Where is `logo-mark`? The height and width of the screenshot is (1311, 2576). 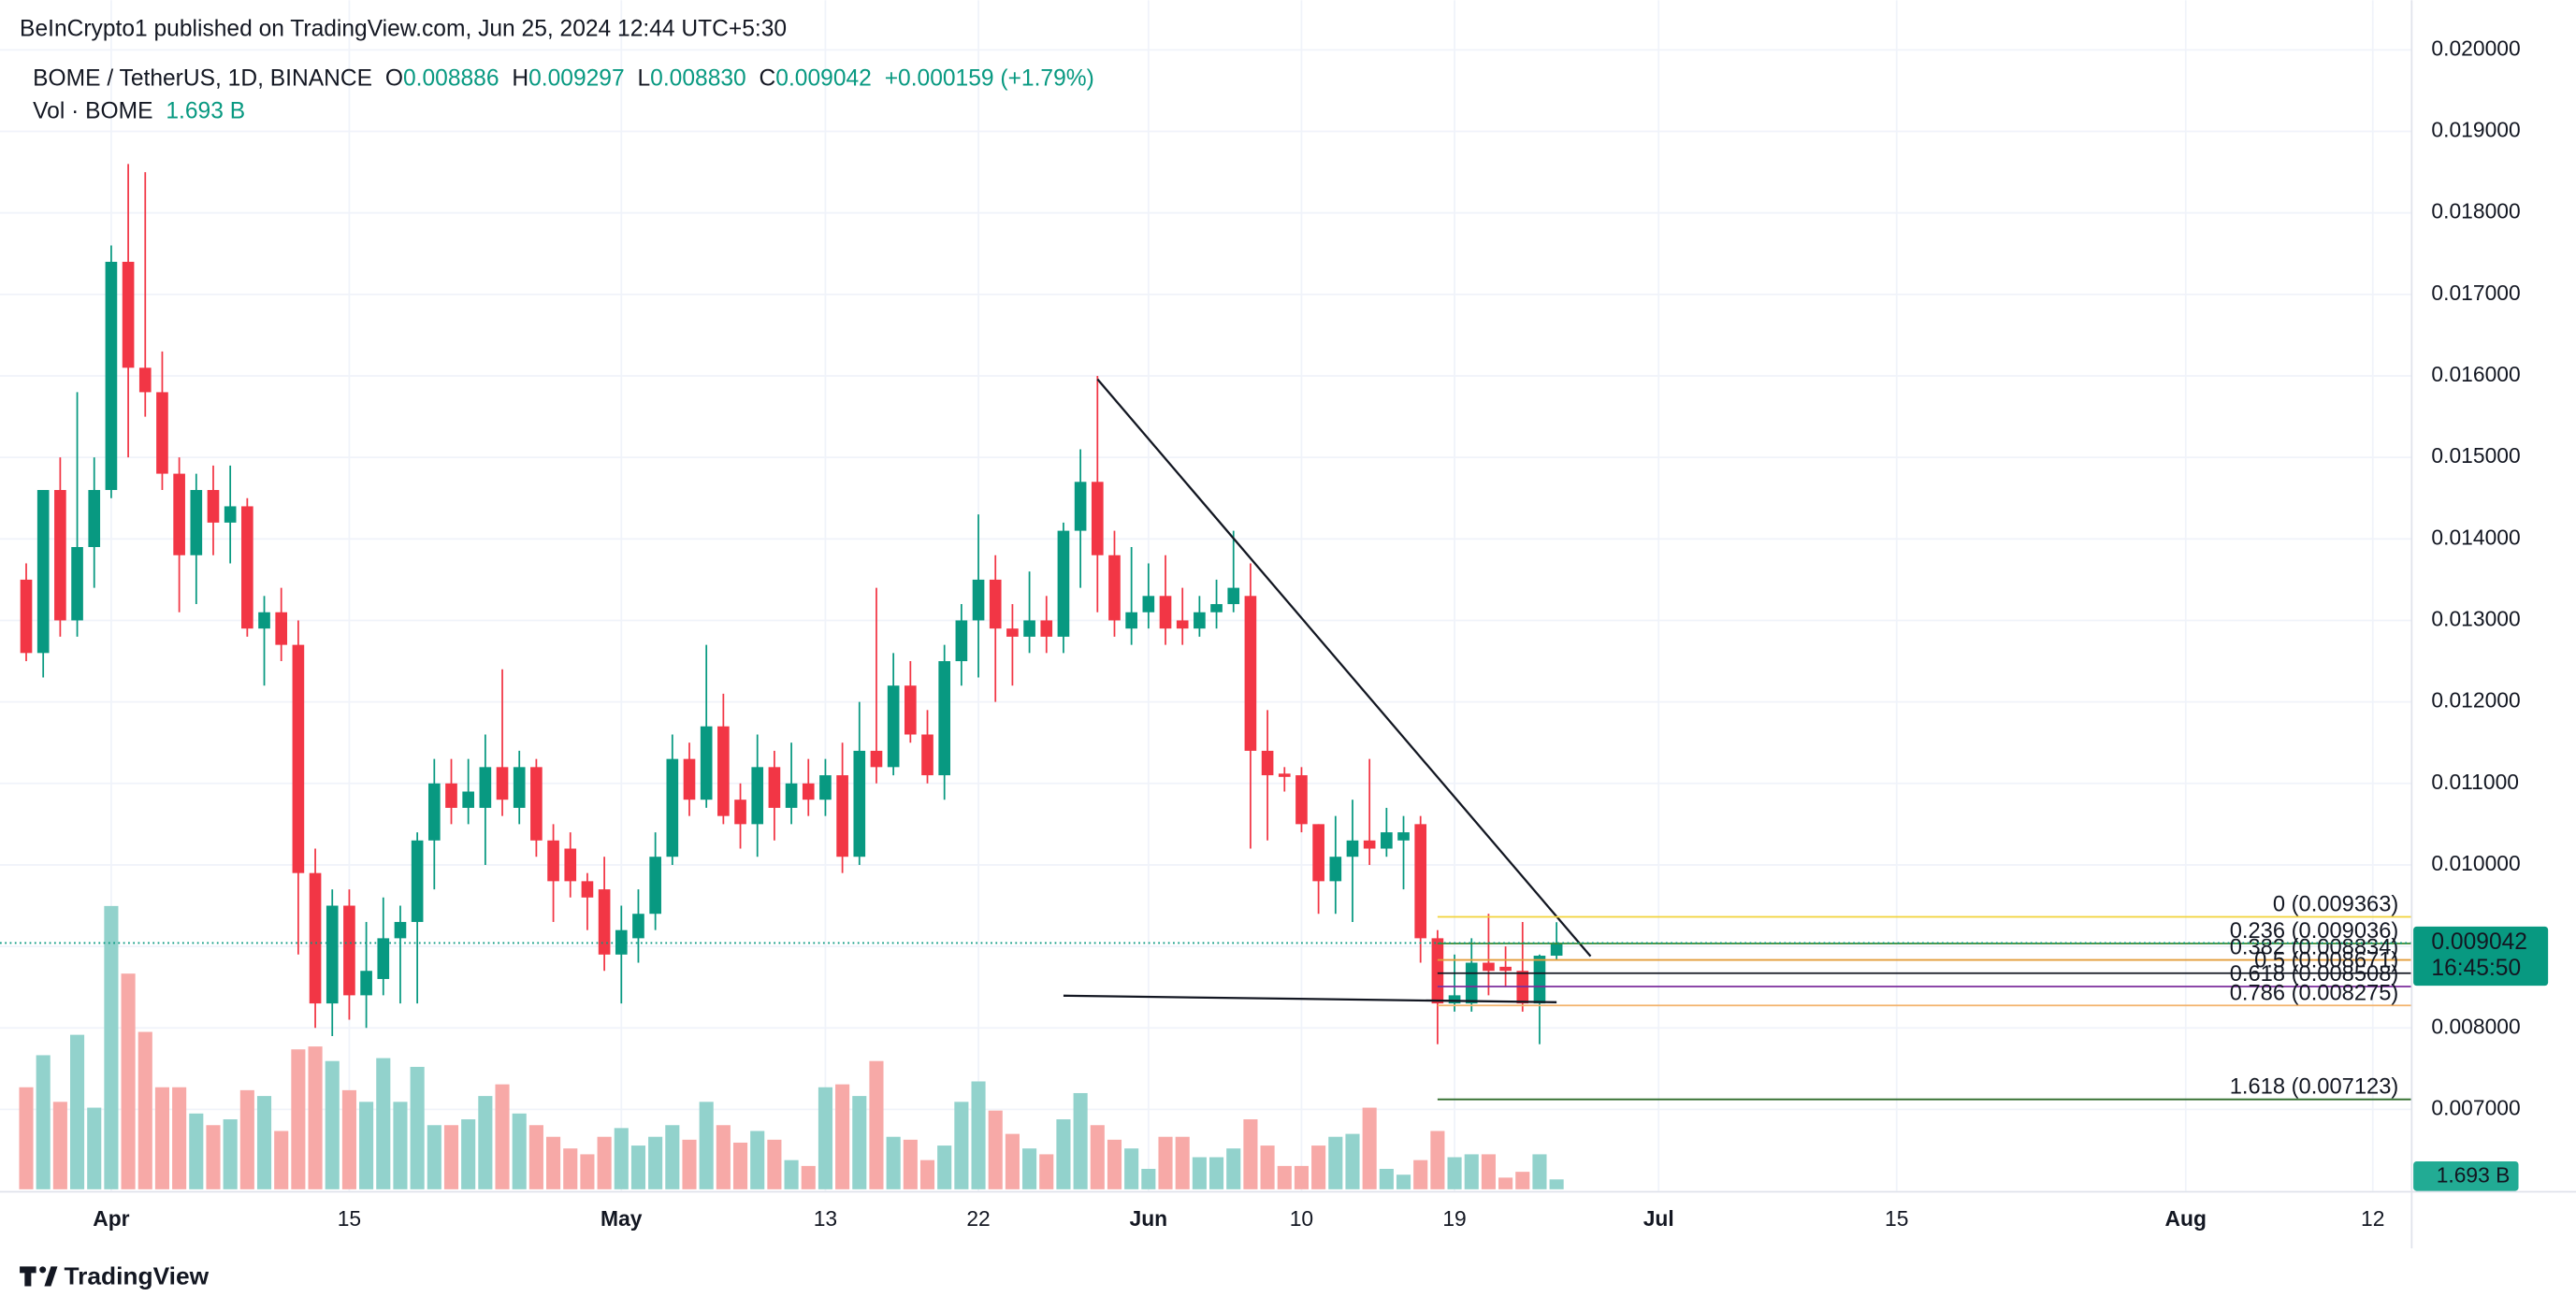 logo-mark is located at coordinates (51, 1276).